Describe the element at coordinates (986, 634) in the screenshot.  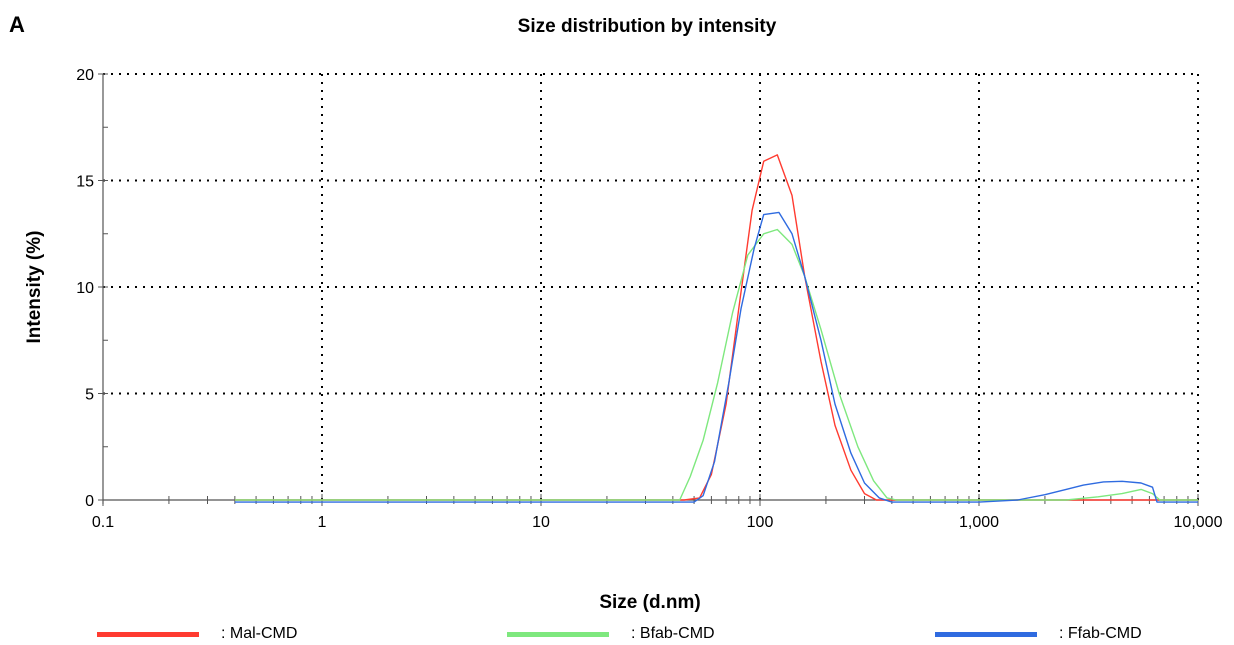
I see `legend-swatch-ffab-cmd` at that location.